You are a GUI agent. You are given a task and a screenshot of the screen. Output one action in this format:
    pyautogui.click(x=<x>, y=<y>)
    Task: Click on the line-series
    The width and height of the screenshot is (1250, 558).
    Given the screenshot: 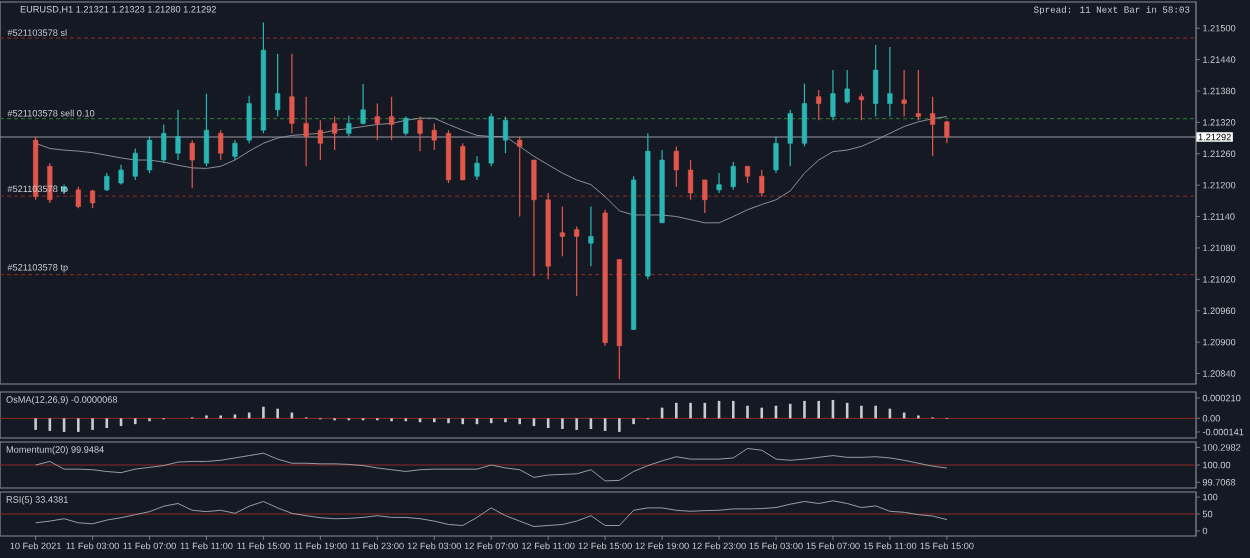 What is the action you would take?
    pyautogui.click(x=491, y=514)
    